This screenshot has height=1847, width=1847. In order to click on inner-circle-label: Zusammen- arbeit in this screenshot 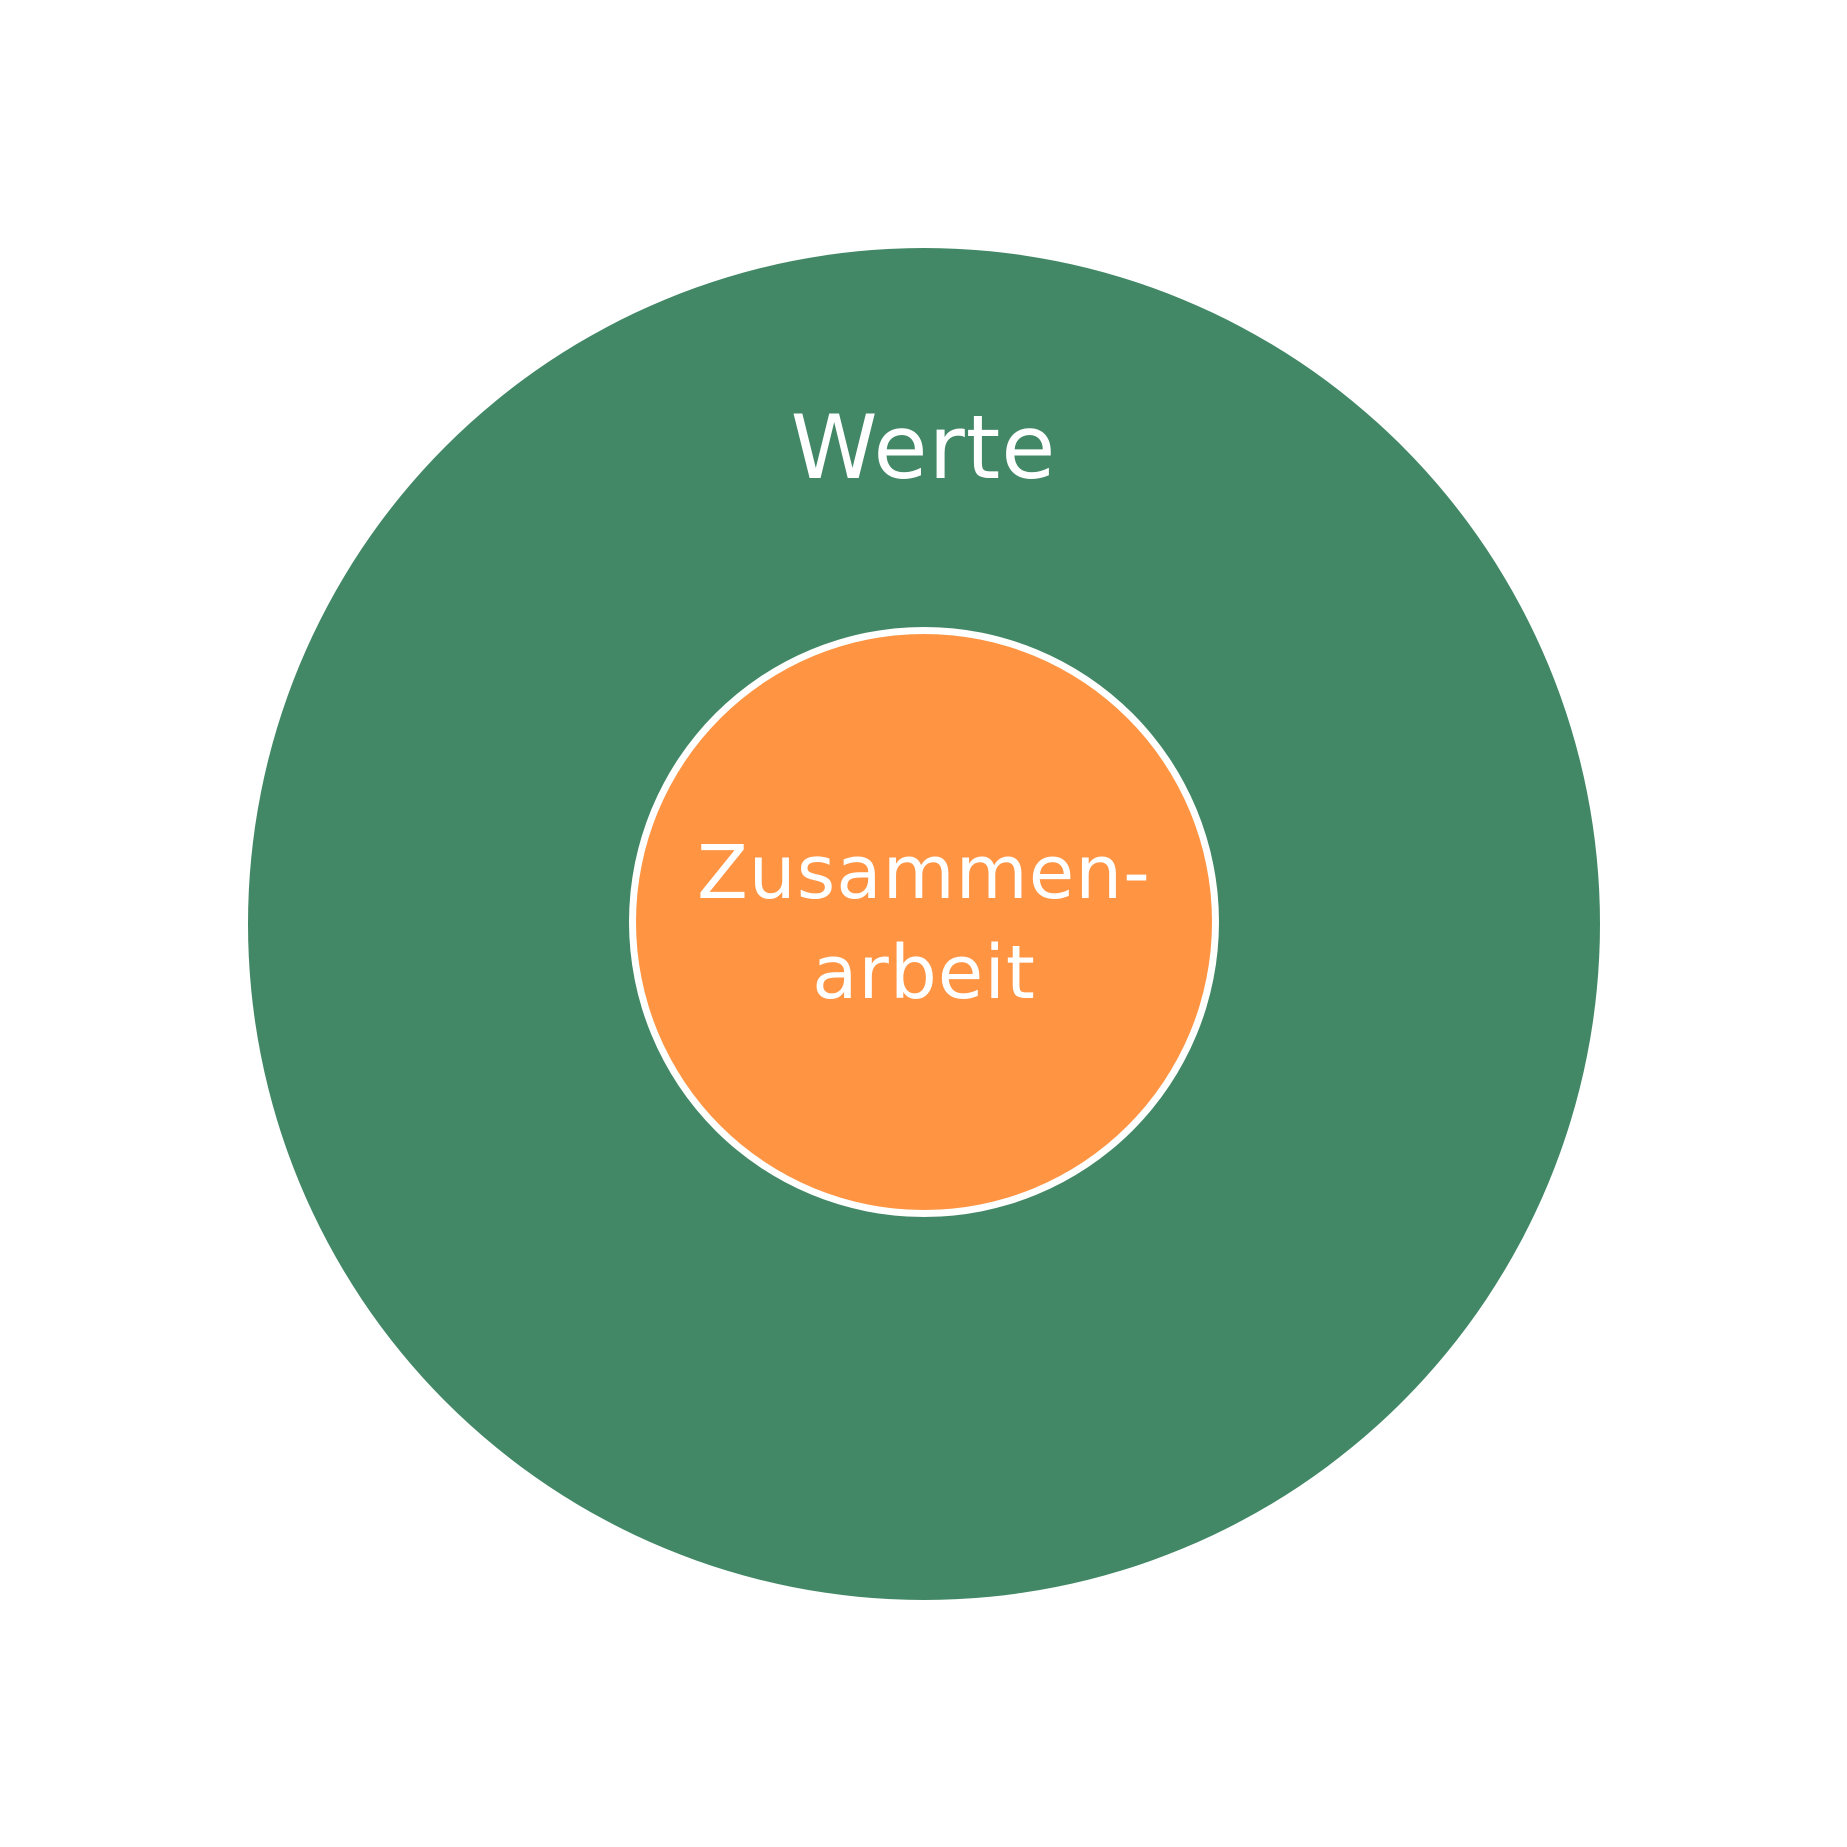, I will do `click(924, 923)`.